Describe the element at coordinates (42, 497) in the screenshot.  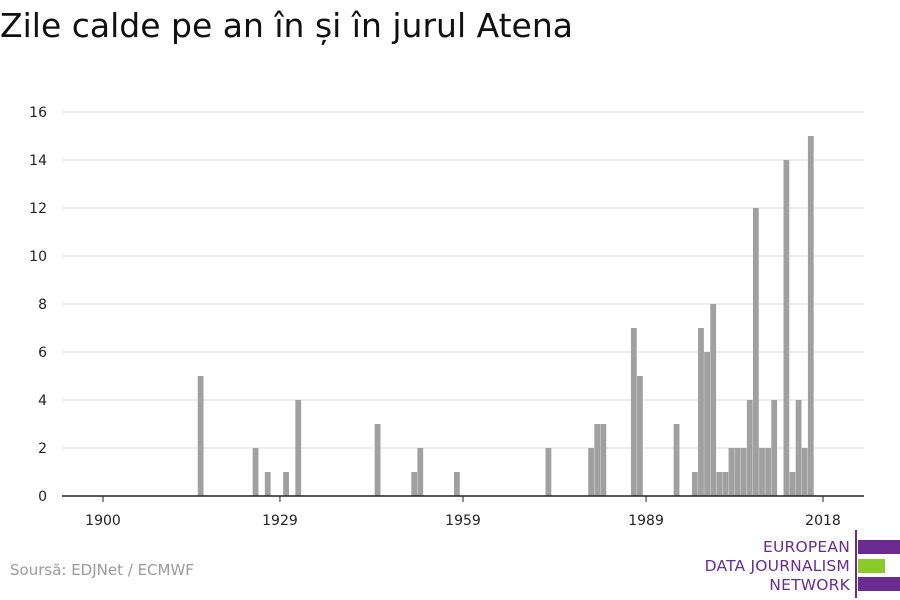
I see `y-tick-label: 0` at that location.